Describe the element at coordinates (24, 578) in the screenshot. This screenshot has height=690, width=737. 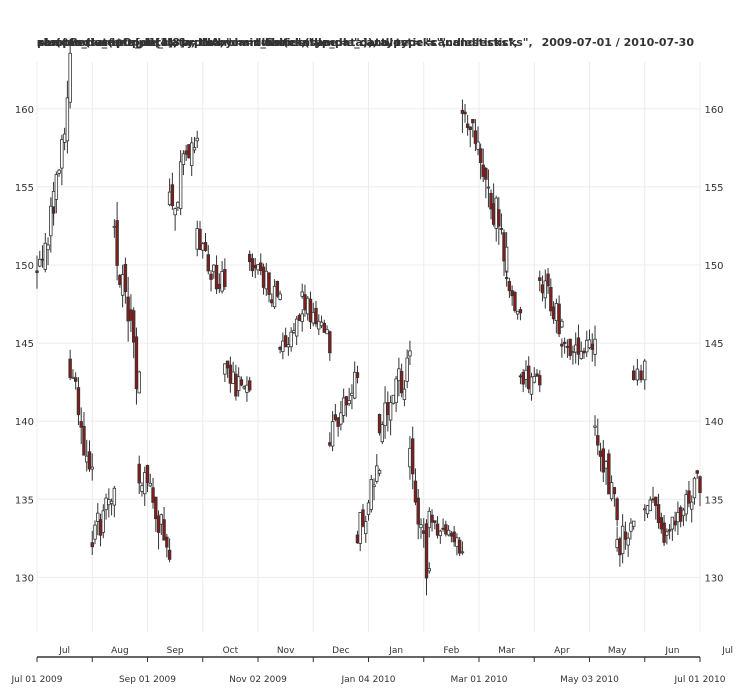
I see `y-tick-label-left: 130` at that location.